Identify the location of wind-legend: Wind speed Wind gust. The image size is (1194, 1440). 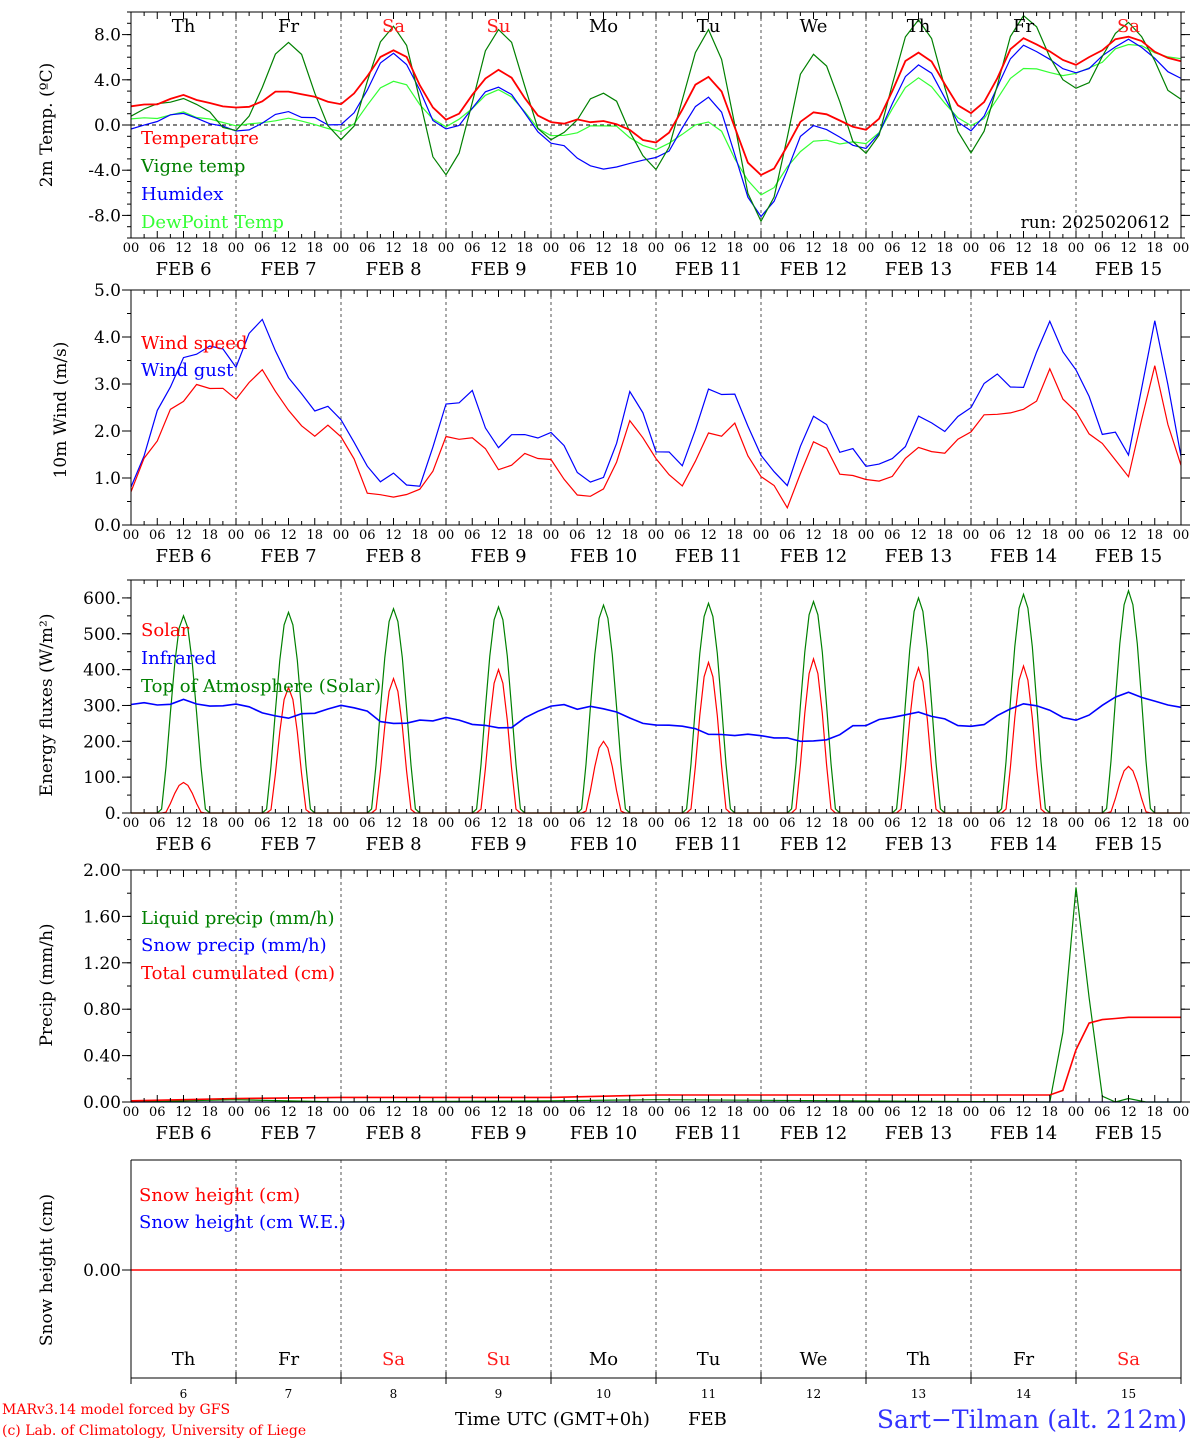
(194, 357).